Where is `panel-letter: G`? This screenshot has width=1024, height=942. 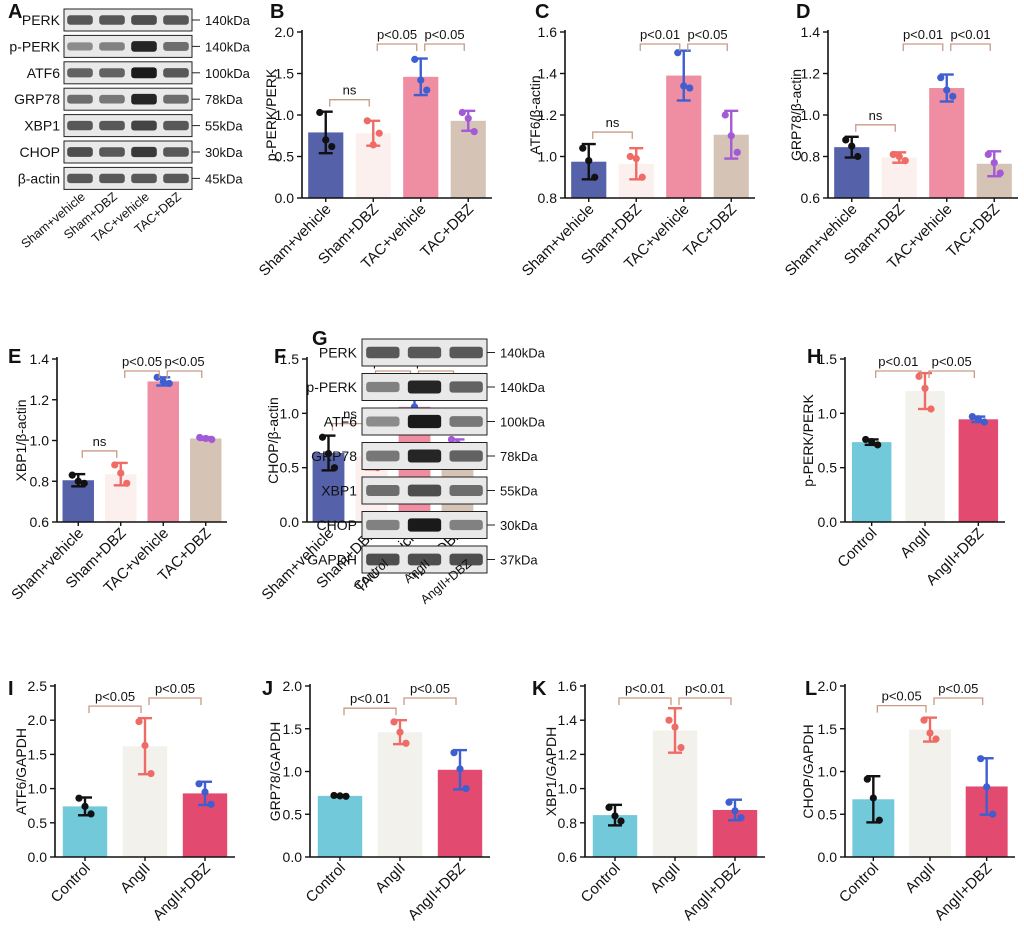
panel-letter: G is located at coordinates (320, 339).